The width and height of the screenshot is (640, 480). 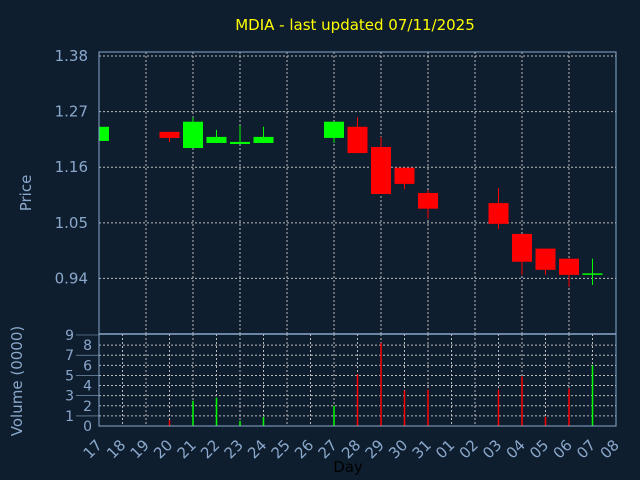 What do you see at coordinates (539, 449) in the screenshot?
I see `x-tick-label: 05` at bounding box center [539, 449].